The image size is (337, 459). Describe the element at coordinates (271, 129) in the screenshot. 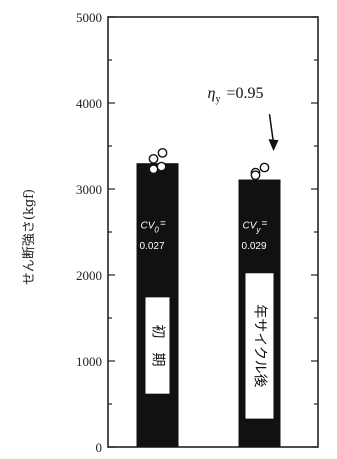

I see `annotation-arrow-shaft` at that location.